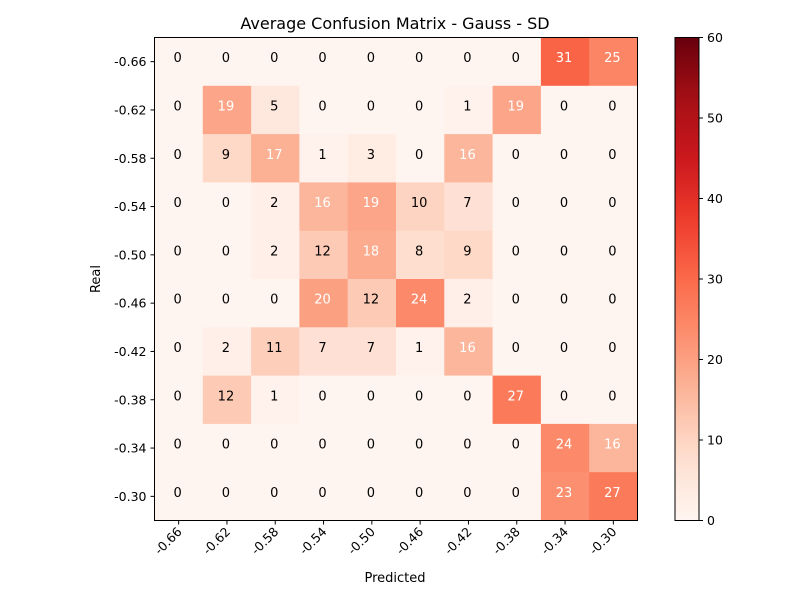 Image resolution: width=800 pixels, height=600 pixels. What do you see at coordinates (715, 198) in the screenshot?
I see `colorbar-tick-label: 40` at bounding box center [715, 198].